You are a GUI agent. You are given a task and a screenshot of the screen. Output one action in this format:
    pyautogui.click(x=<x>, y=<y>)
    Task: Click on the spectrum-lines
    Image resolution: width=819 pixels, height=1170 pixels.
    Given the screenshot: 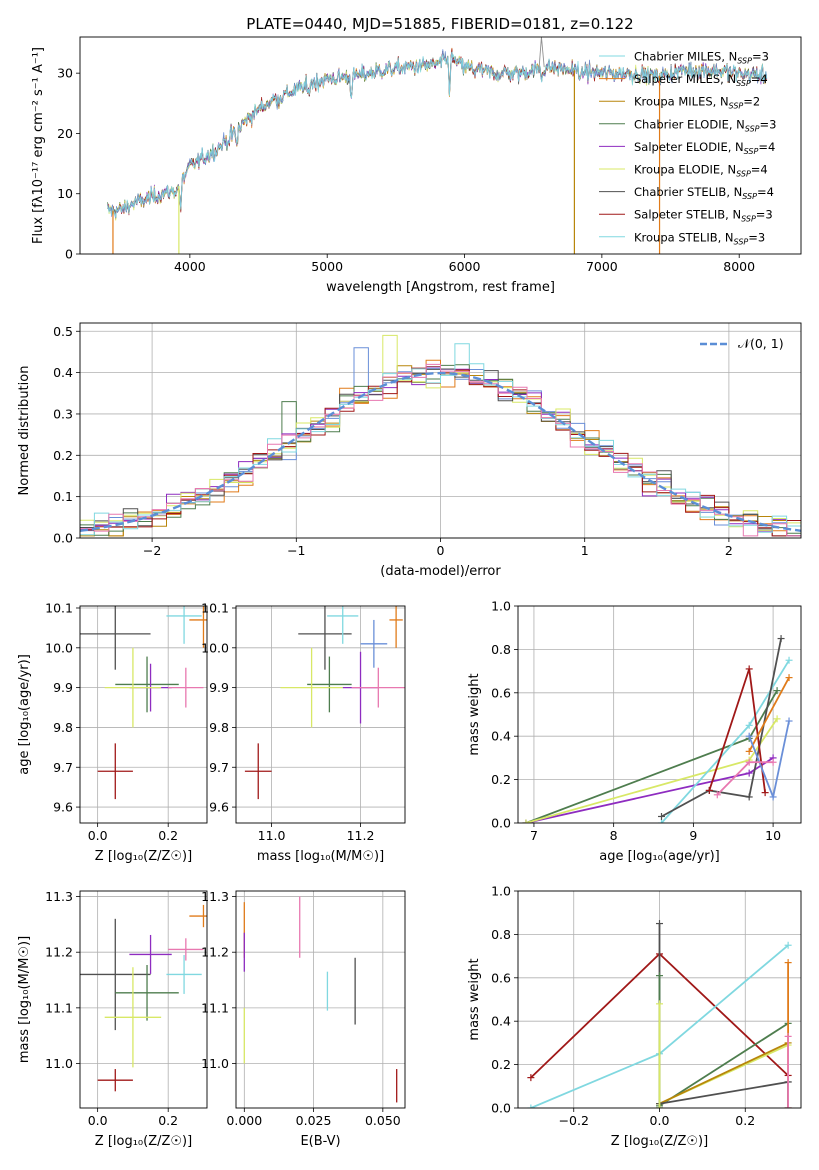 What is the action you would take?
    pyautogui.click(x=437, y=145)
    